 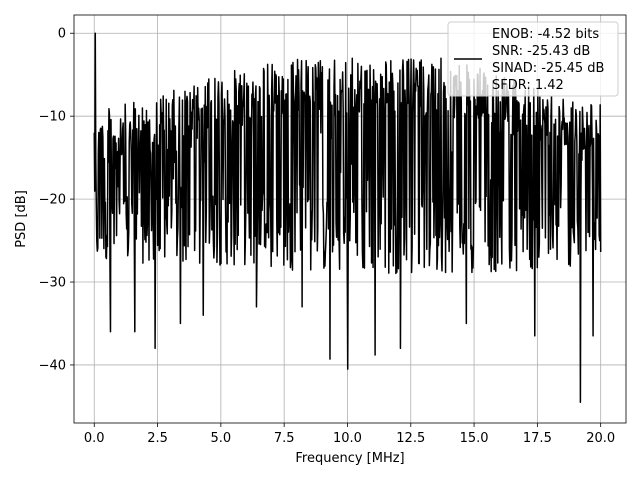 What do you see at coordinates (528, 85) in the screenshot?
I see `legend-sfdr: SFDR: 1.42` at bounding box center [528, 85].